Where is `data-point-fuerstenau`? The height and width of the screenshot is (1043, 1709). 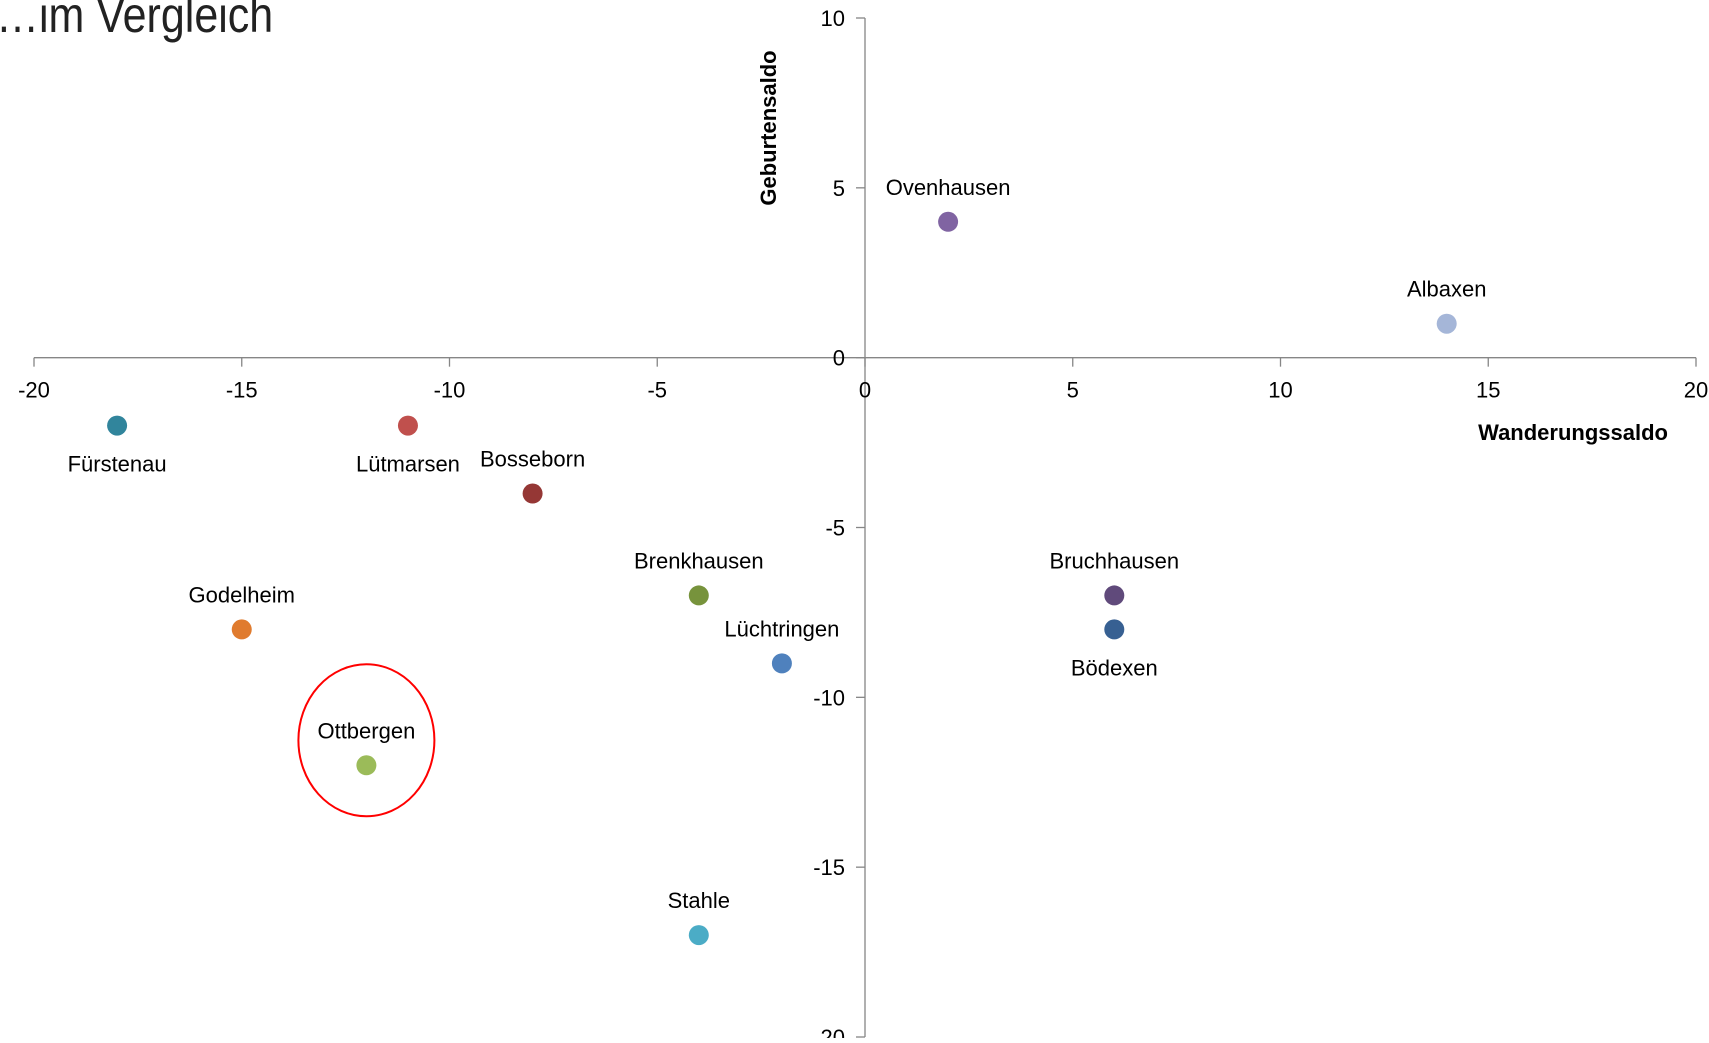
data-point-fuerstenau is located at coordinates (117, 425).